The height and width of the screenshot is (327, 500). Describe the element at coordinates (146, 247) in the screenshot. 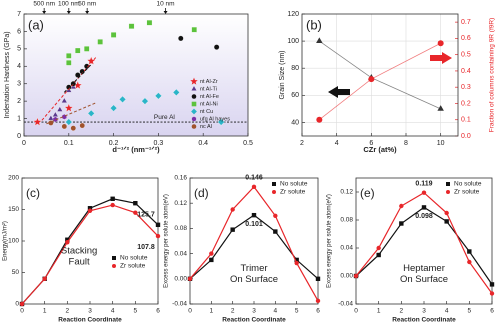

I see `value-label: 107.8` at that location.